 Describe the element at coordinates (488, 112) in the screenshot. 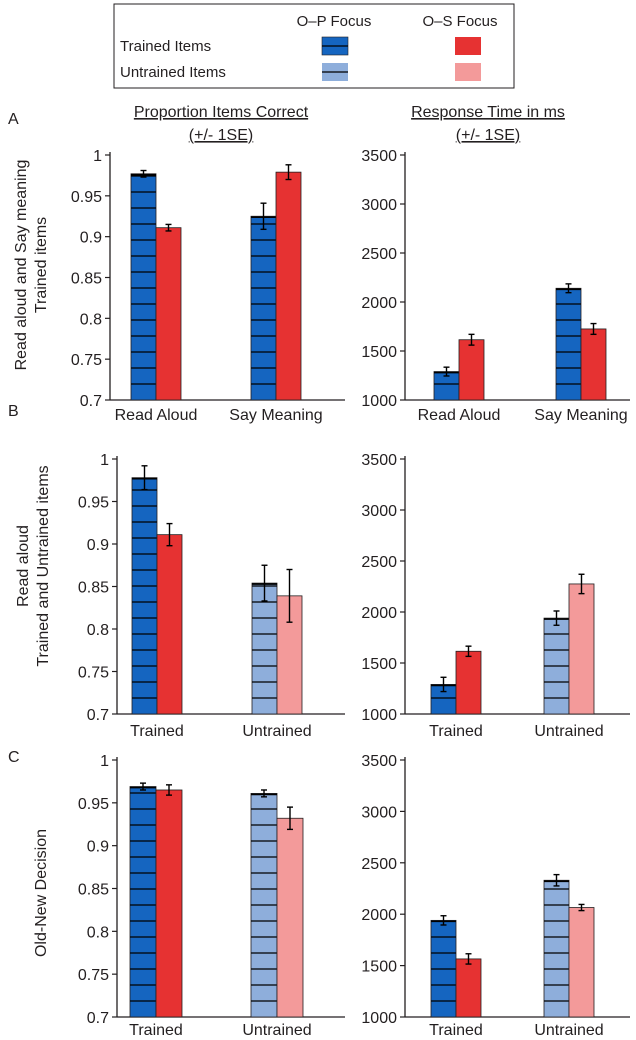

I see `header-response-time: Response Time in ms` at that location.